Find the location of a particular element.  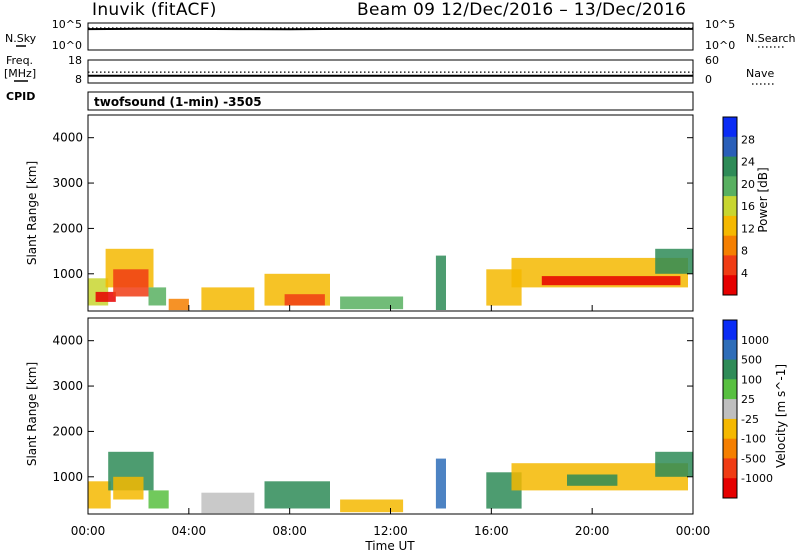

xtick-label: 12:00 is located at coordinates (390, 531).